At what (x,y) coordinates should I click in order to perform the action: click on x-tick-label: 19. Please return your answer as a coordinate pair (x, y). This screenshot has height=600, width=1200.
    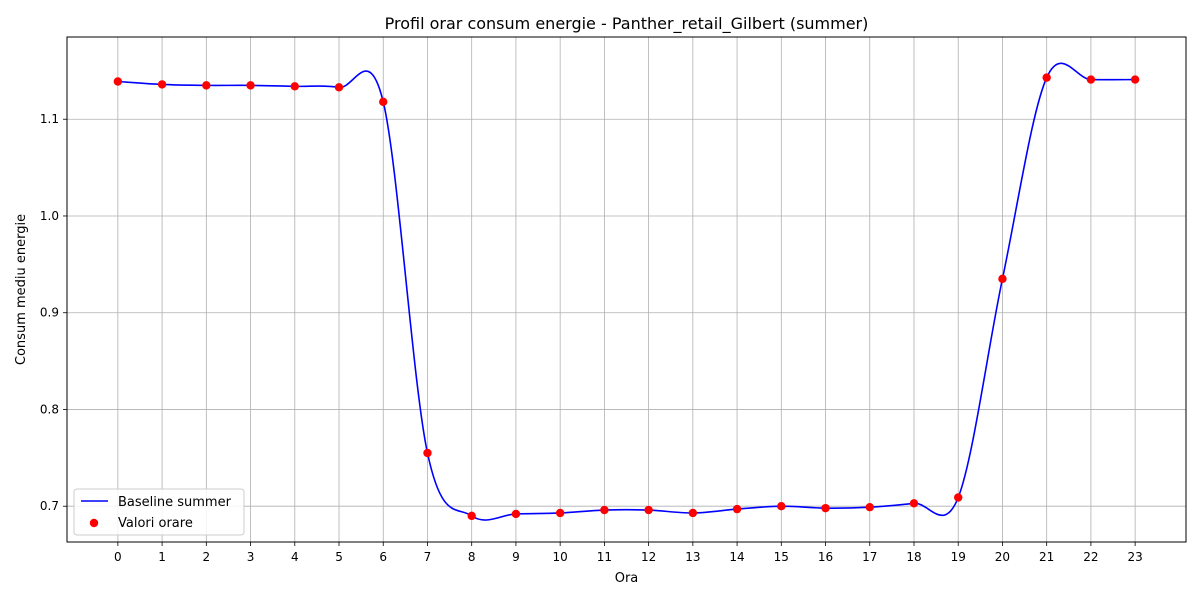
    Looking at the image, I should click on (958, 557).